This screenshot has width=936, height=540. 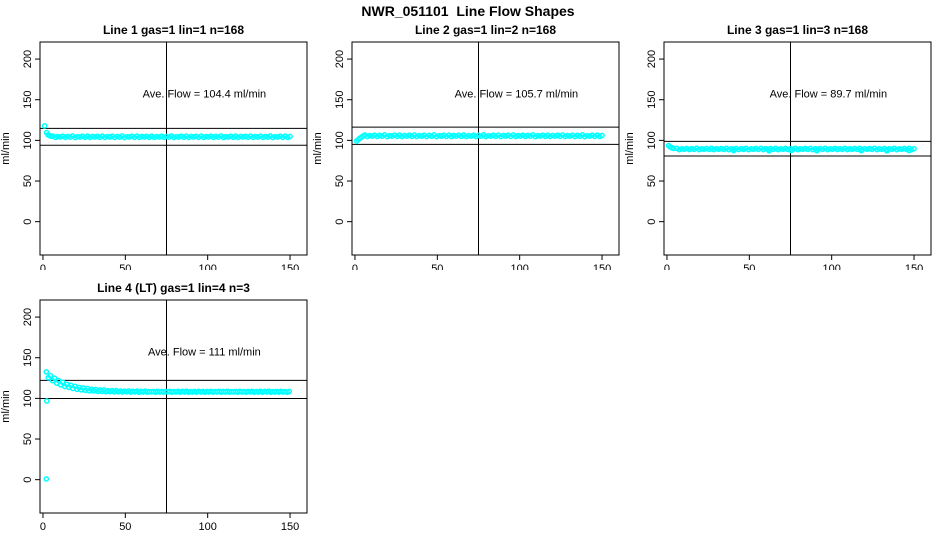 I want to click on ave-flow-annotation: Ave. Flow = 104.4 ml/min, so click(x=205, y=95).